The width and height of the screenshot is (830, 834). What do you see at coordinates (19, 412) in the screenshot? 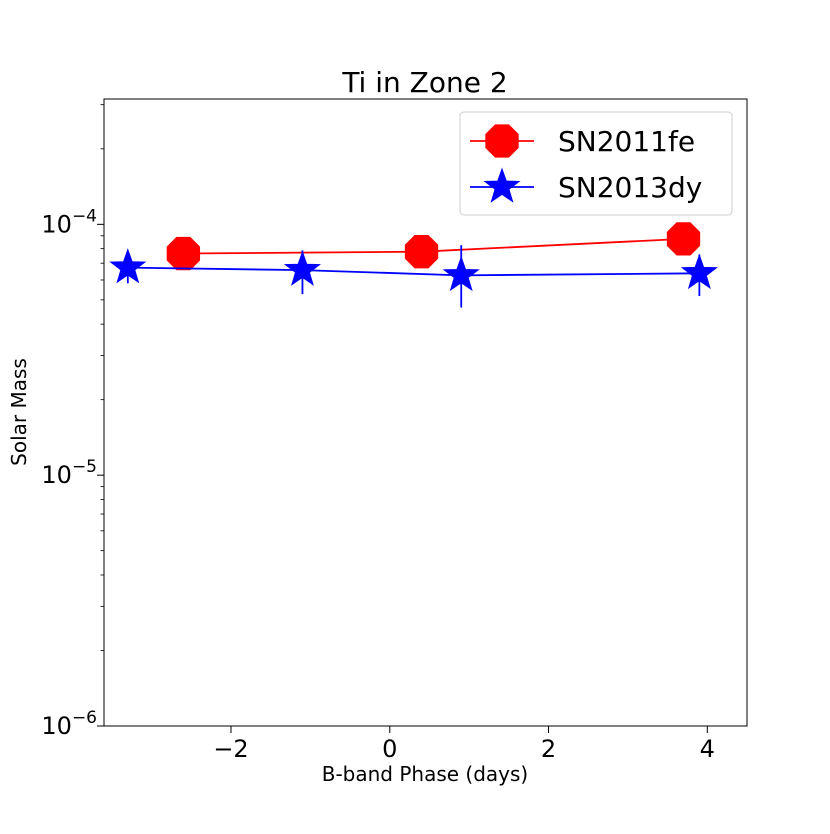
I see `y-axis-label: Solar Mass` at bounding box center [19, 412].